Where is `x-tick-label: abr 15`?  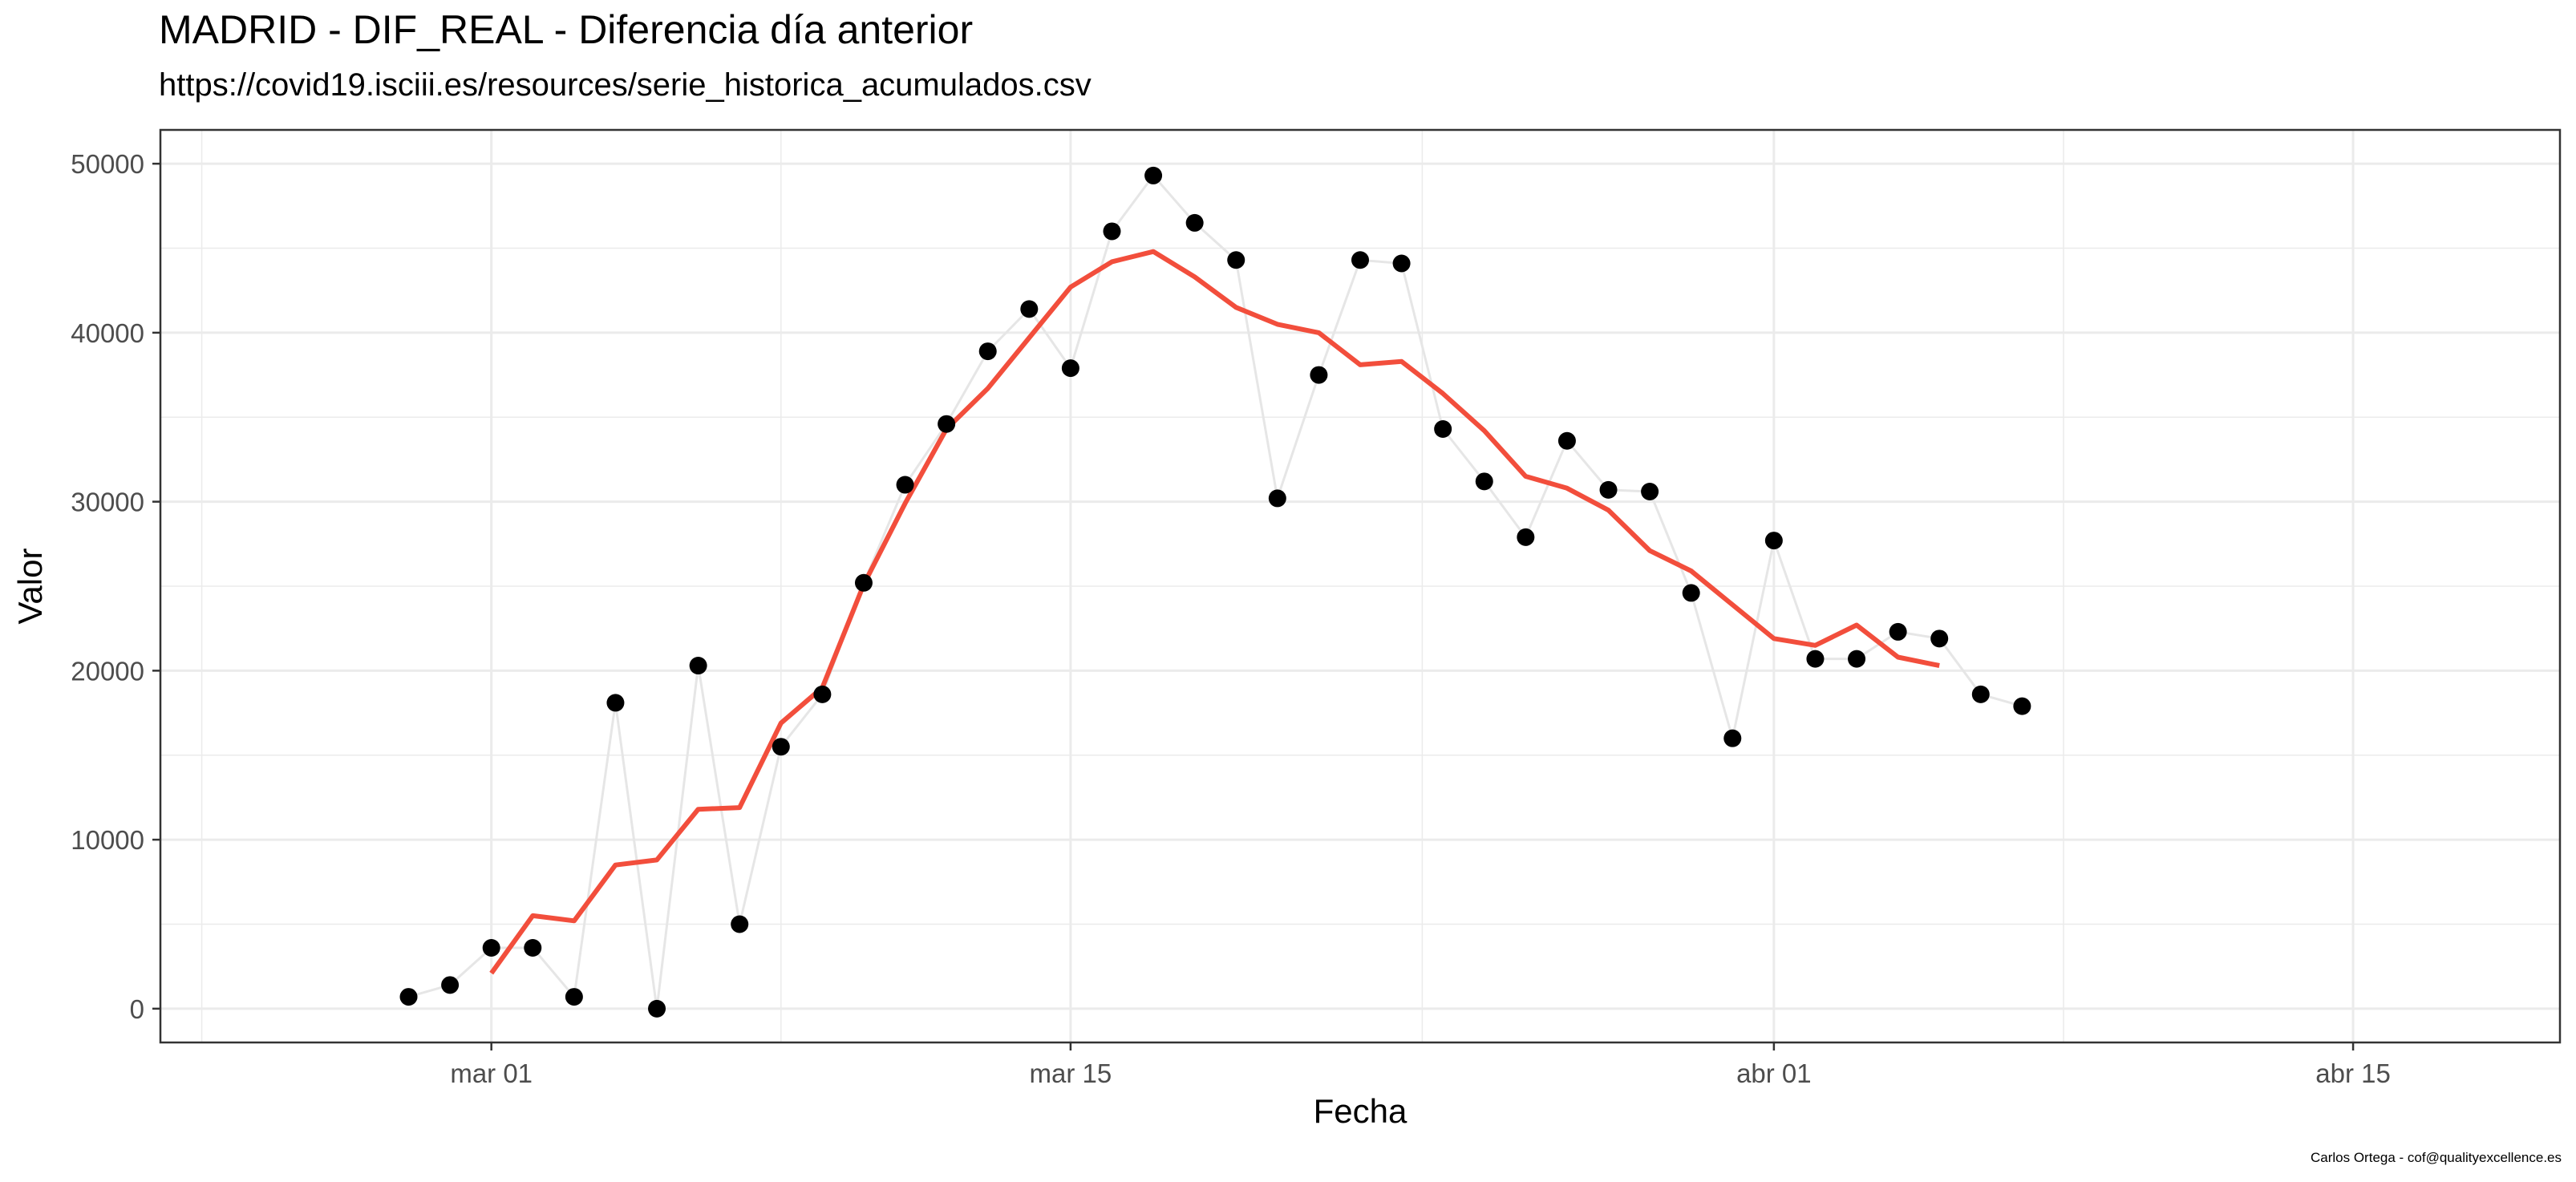 x-tick-label: abr 15 is located at coordinates (2353, 1073).